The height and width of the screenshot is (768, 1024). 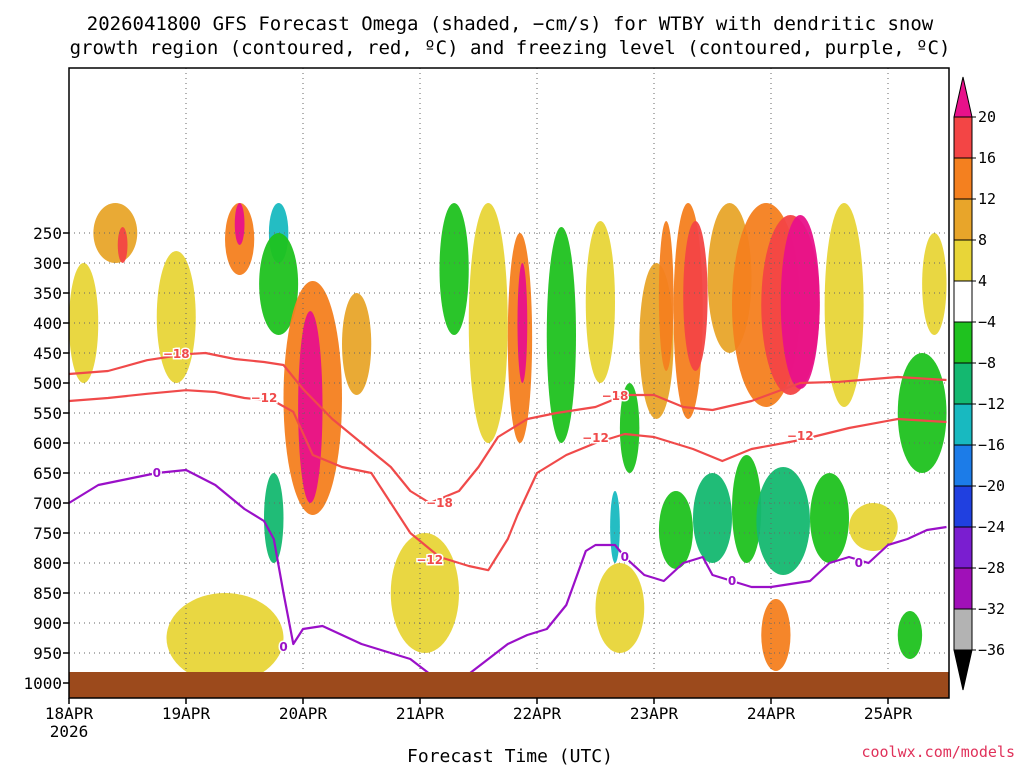 I want to click on x-tick-sublabel: 2026, so click(x=69, y=731).